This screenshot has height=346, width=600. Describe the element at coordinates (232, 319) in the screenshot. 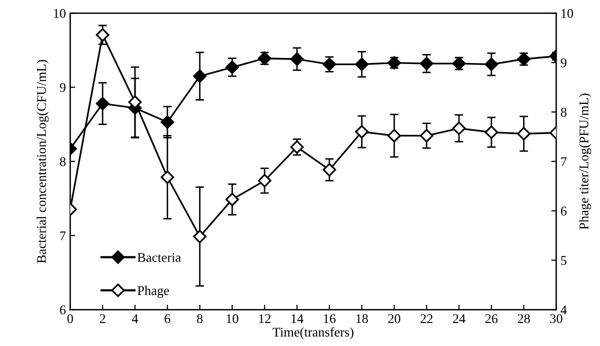

I see `x-tick-label: 10` at that location.